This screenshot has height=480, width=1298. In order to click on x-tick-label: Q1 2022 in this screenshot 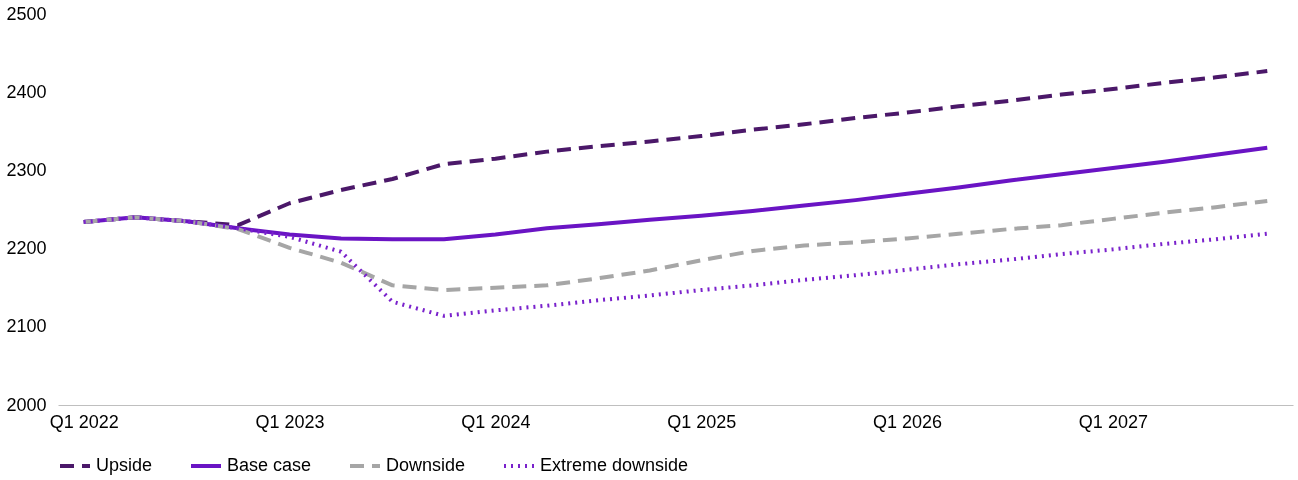, I will do `click(84, 421)`.